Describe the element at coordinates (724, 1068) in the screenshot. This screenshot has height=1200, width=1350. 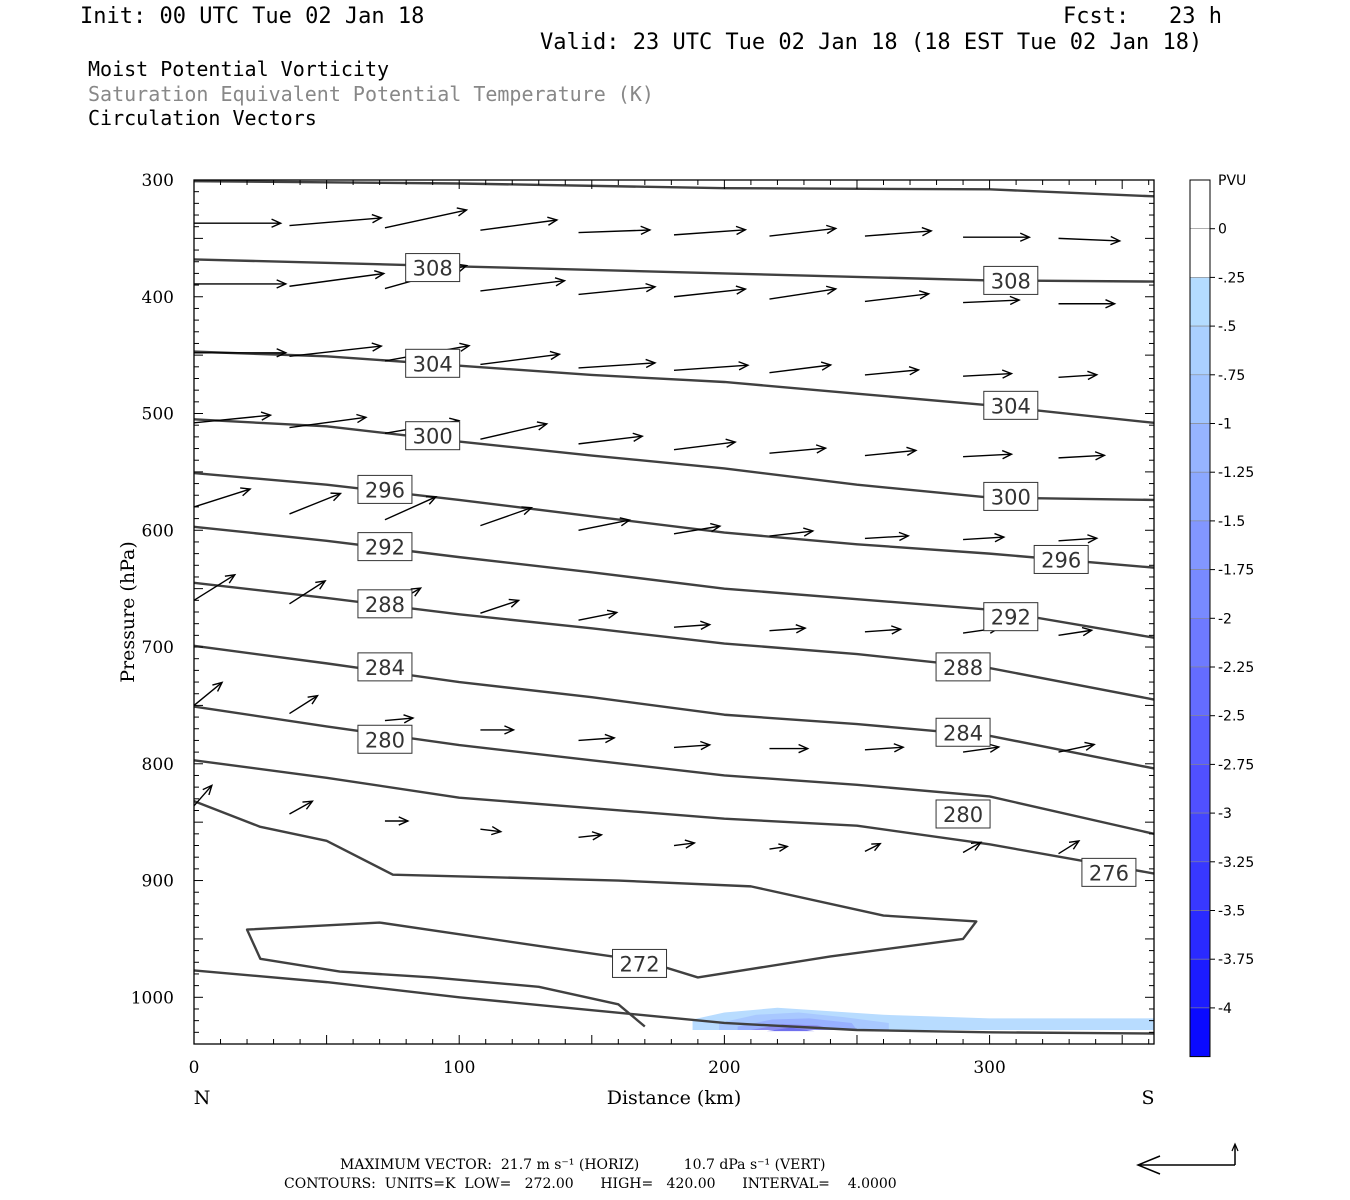
I see `x-tick-label: 200` at that location.